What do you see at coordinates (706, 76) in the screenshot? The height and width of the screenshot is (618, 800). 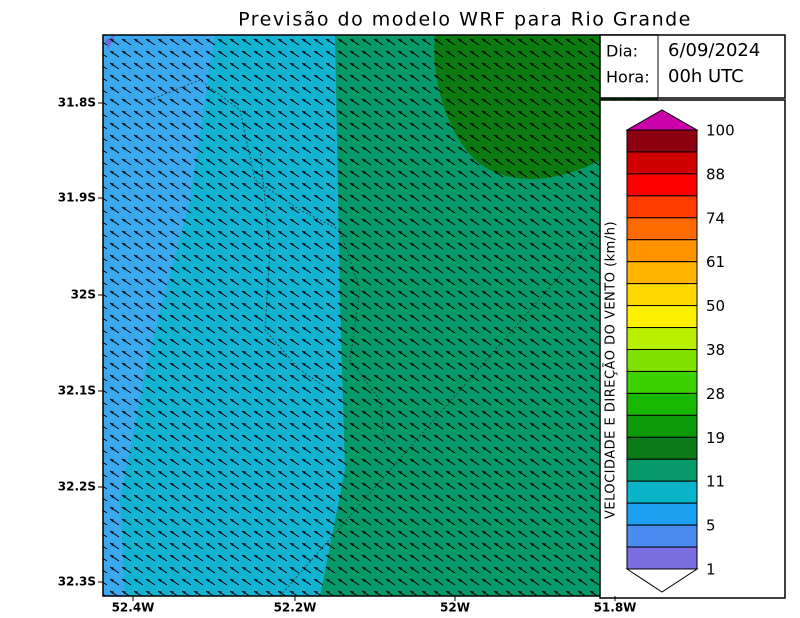 I see `hour: 00h UTC` at bounding box center [706, 76].